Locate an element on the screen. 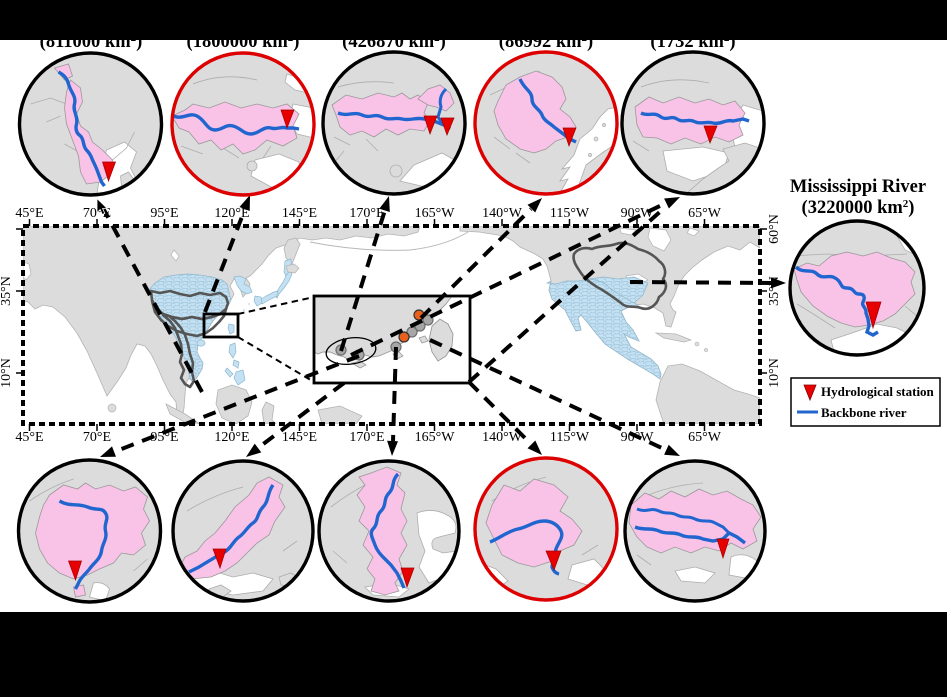 The image size is (947, 697). svg-text: Mississippi River is located at coordinates (858, 187).